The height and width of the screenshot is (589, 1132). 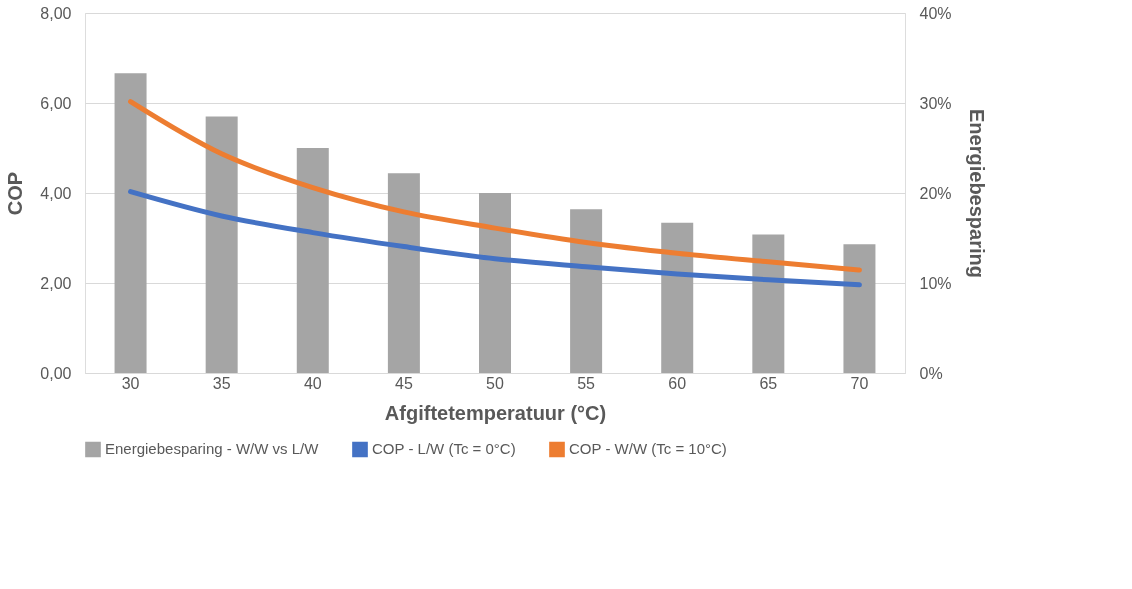 I want to click on y-tick-label: 4,00, so click(x=56, y=193).